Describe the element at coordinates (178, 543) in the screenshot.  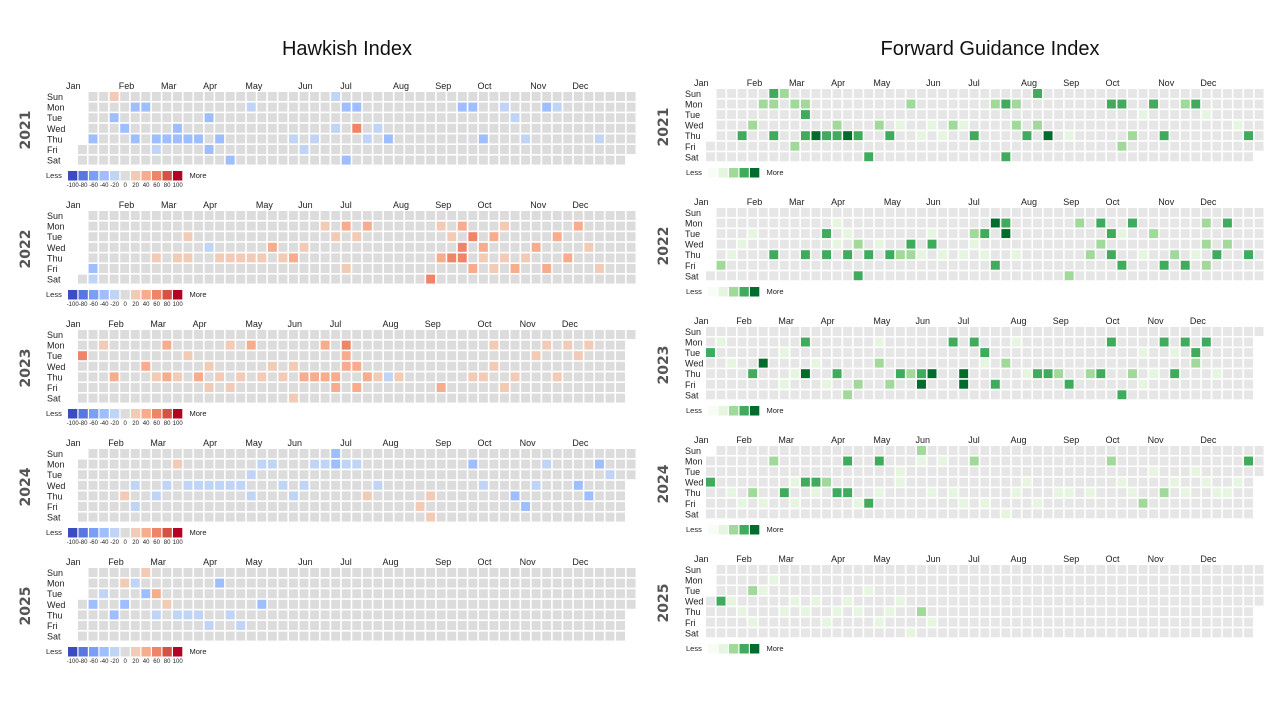
I see `legend-tick-label: 100` at that location.